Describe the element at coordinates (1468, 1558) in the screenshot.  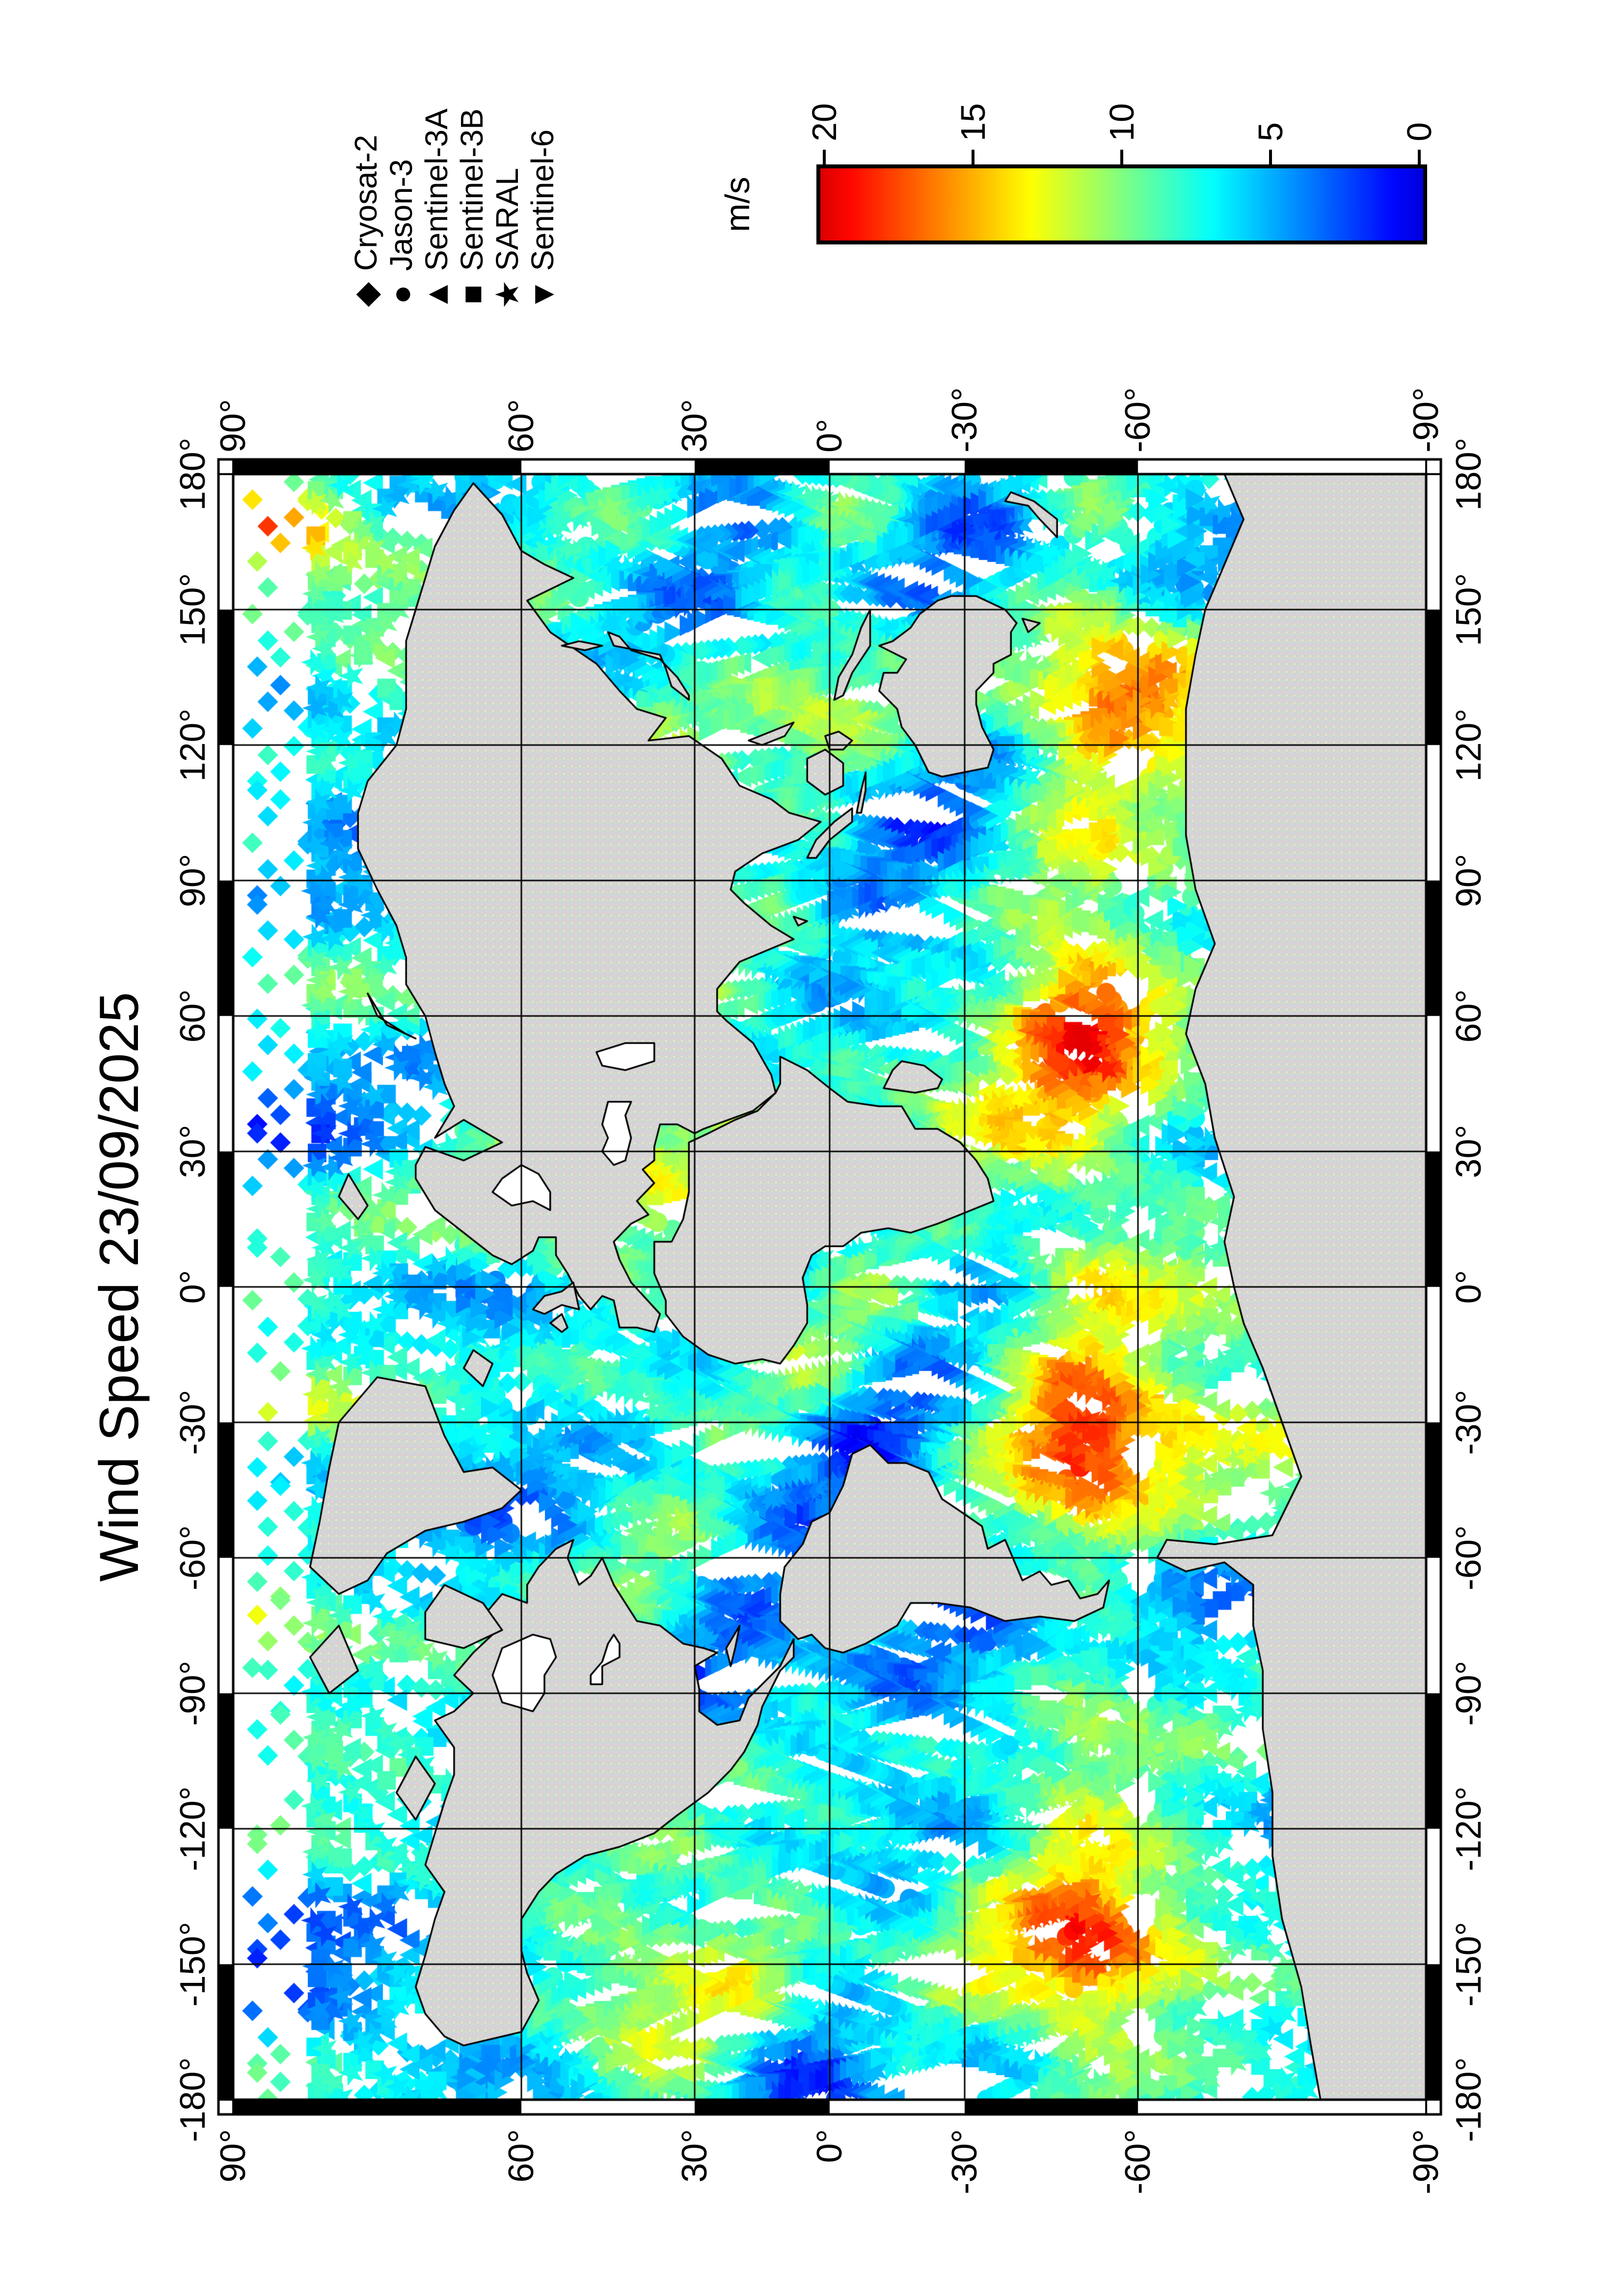
I see `lon-tick-label-bottom: -60°` at that location.